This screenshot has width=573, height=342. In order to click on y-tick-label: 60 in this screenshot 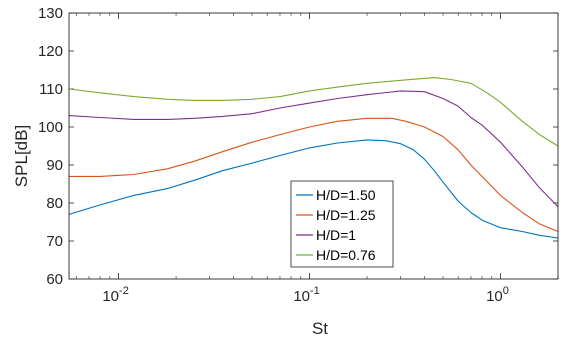, I will do `click(54, 279)`.